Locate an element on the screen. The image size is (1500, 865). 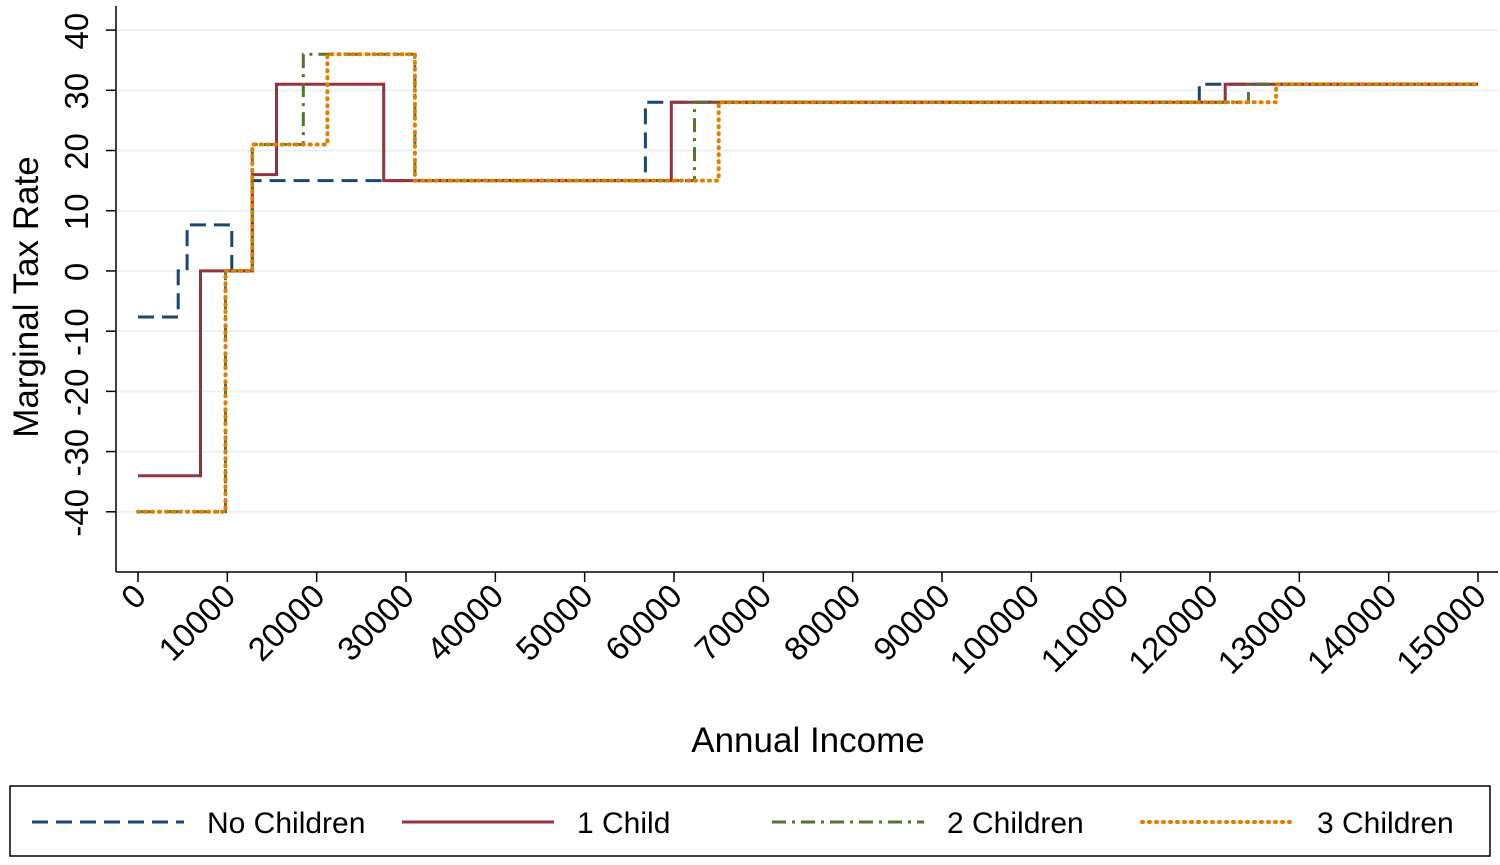
x-tick-label: 50000 is located at coordinates (554, 622).